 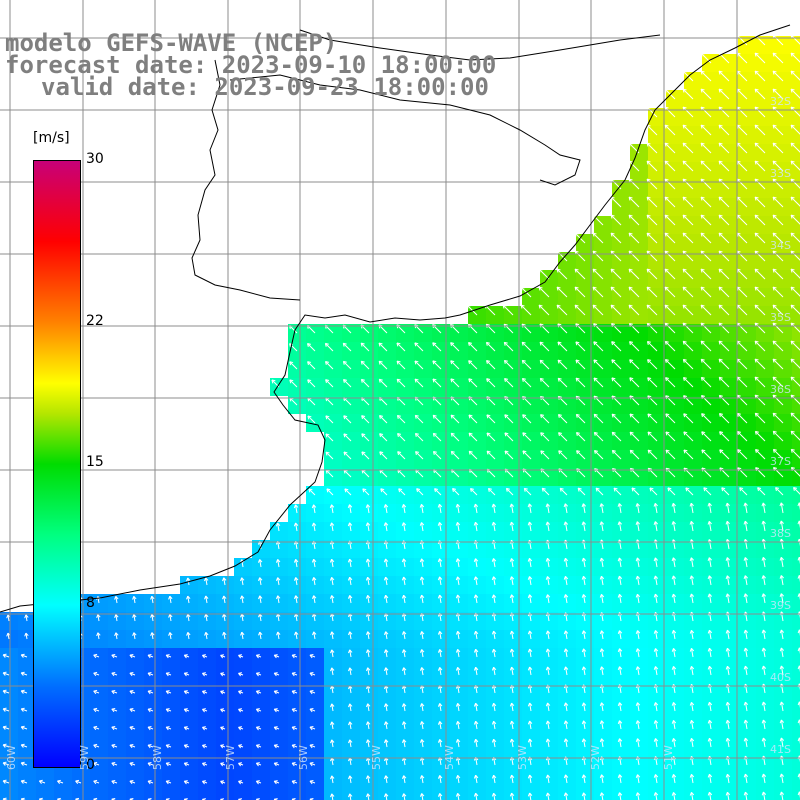 I want to click on legend-colorbar, so click(x=57, y=464).